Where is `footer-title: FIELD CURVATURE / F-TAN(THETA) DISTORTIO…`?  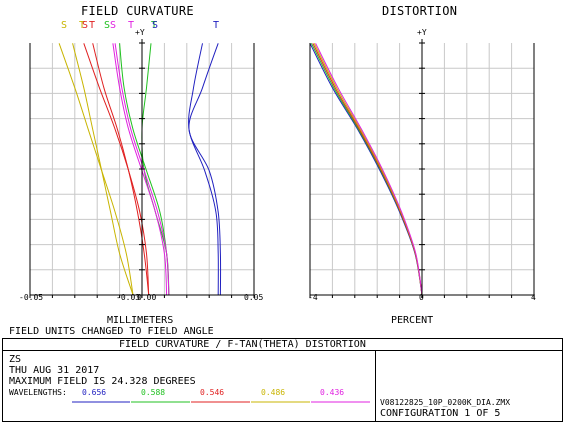 footer-title: FIELD CURVATURE / F-TAN(THETA) DISTORTIO… is located at coordinates (242, 344).